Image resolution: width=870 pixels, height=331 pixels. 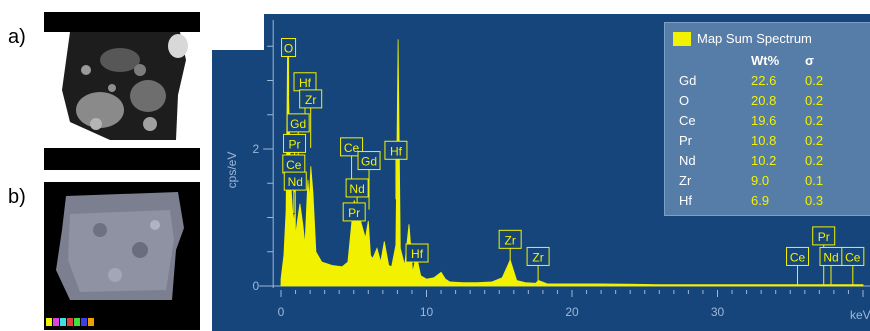 What do you see at coordinates (122, 256) in the screenshot?
I see `panel-b-eds-map` at bounding box center [122, 256].